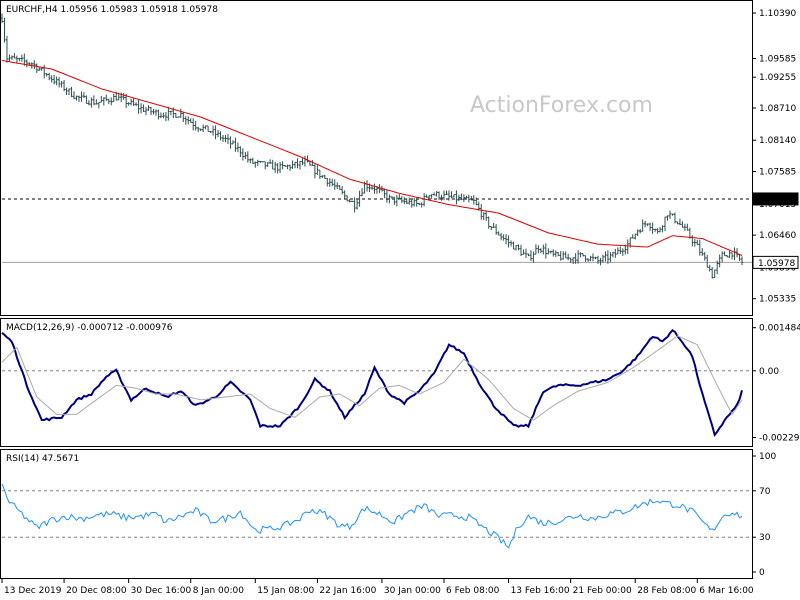 The height and width of the screenshot is (600, 800). I want to click on x-tick-label: 15 Jan 08:00, so click(285, 591).